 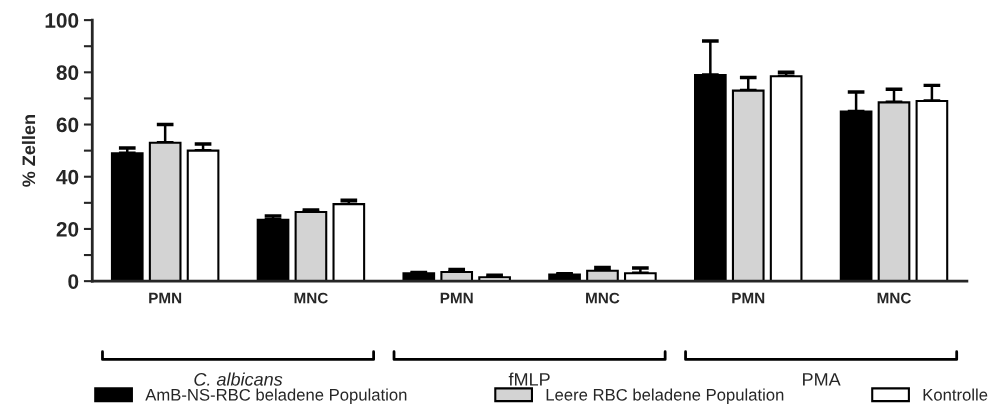 What do you see at coordinates (67, 125) in the screenshot?
I see `y-tick-label: 60` at bounding box center [67, 125].